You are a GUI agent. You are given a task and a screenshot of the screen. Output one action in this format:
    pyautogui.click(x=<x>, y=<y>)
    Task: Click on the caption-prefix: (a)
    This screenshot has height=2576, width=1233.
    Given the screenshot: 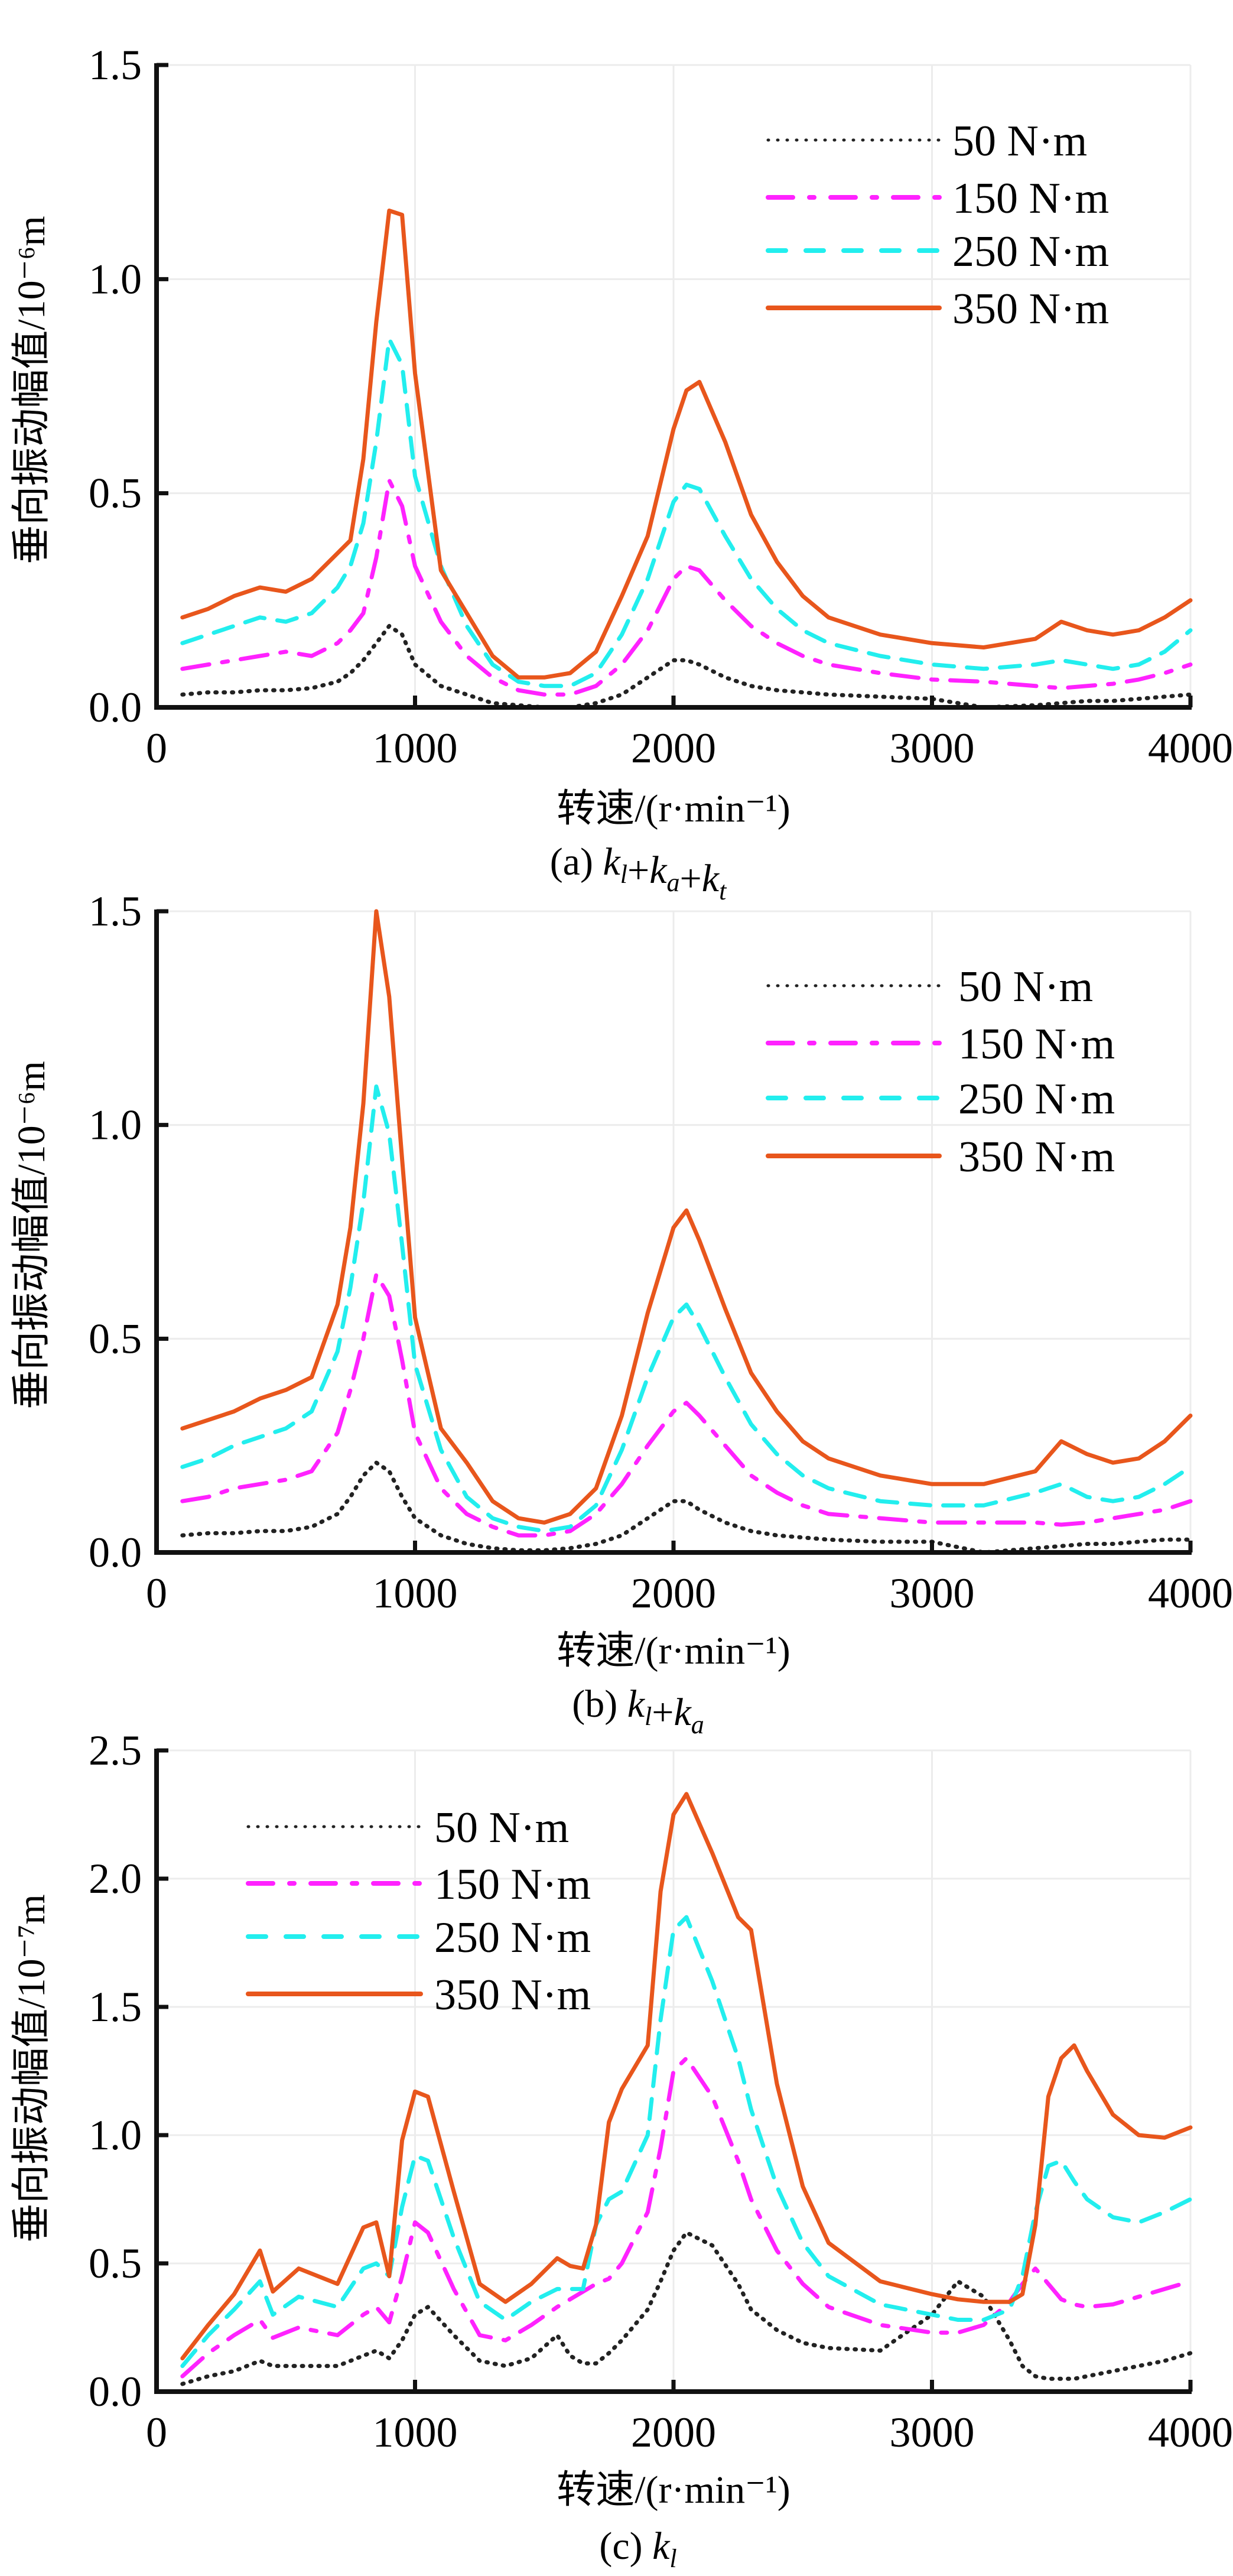 What is the action you would take?
    pyautogui.click(x=576, y=861)
    